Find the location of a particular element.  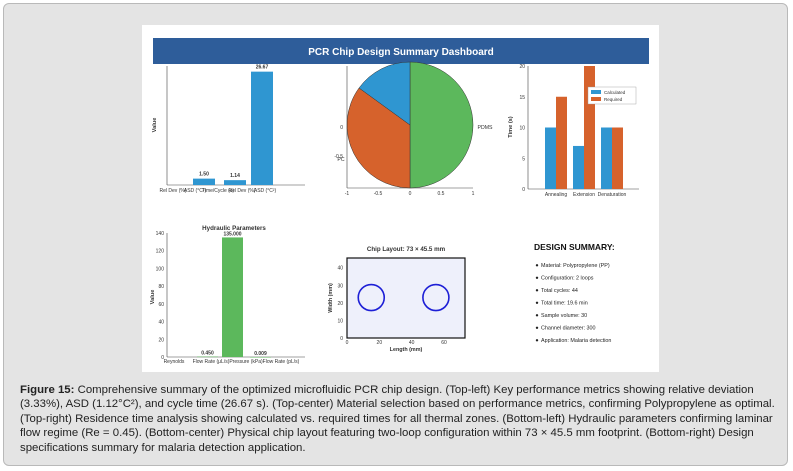

layout-x-tick: 20 is located at coordinates (380, 343).